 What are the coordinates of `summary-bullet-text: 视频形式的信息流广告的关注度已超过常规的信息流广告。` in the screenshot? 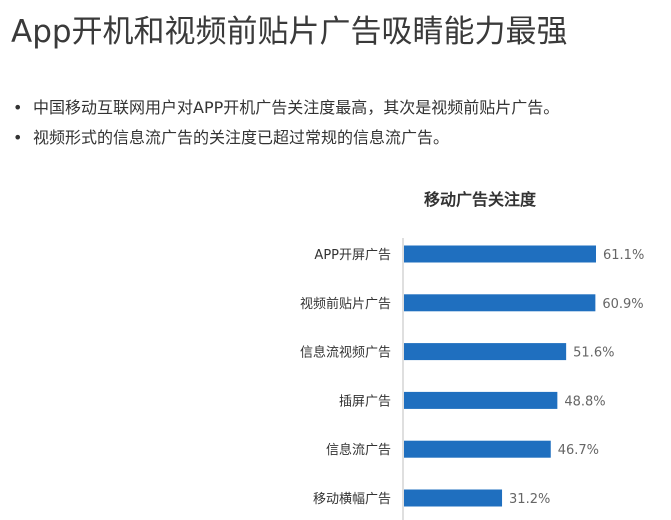 It's located at (241, 137).